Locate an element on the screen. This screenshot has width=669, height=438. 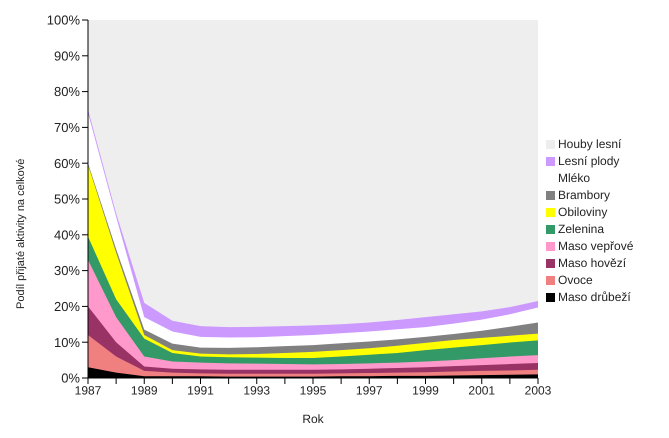
legend-label: Maso hovězí is located at coordinates (592, 263).